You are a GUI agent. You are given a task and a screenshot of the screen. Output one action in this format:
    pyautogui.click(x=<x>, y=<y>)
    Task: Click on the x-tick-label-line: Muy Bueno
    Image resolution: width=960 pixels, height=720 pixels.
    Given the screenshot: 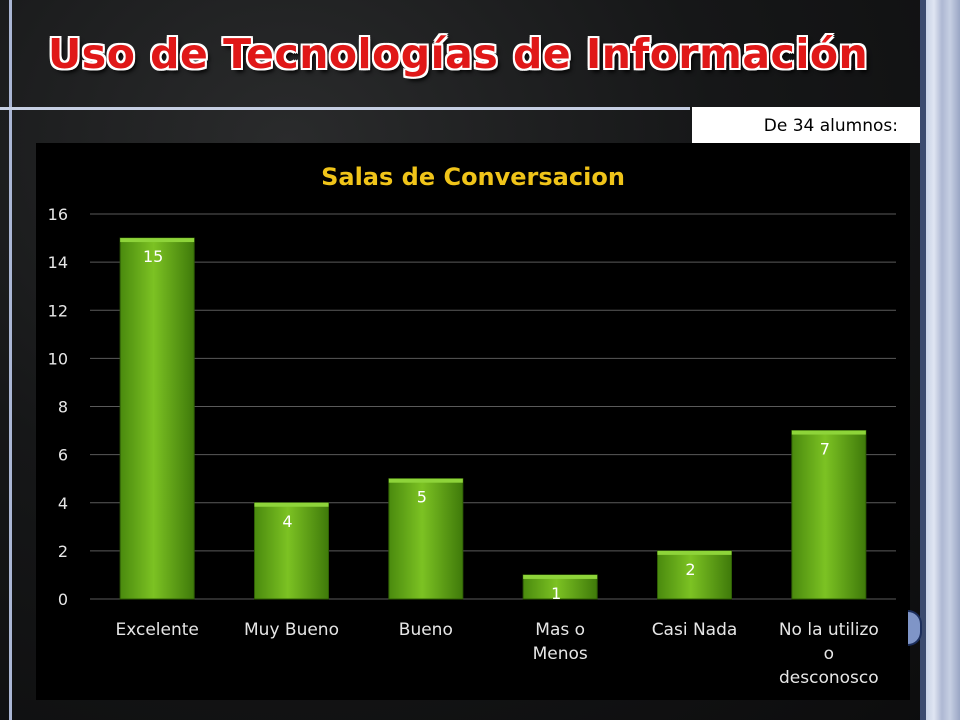 What is the action you would take?
    pyautogui.click(x=291, y=630)
    